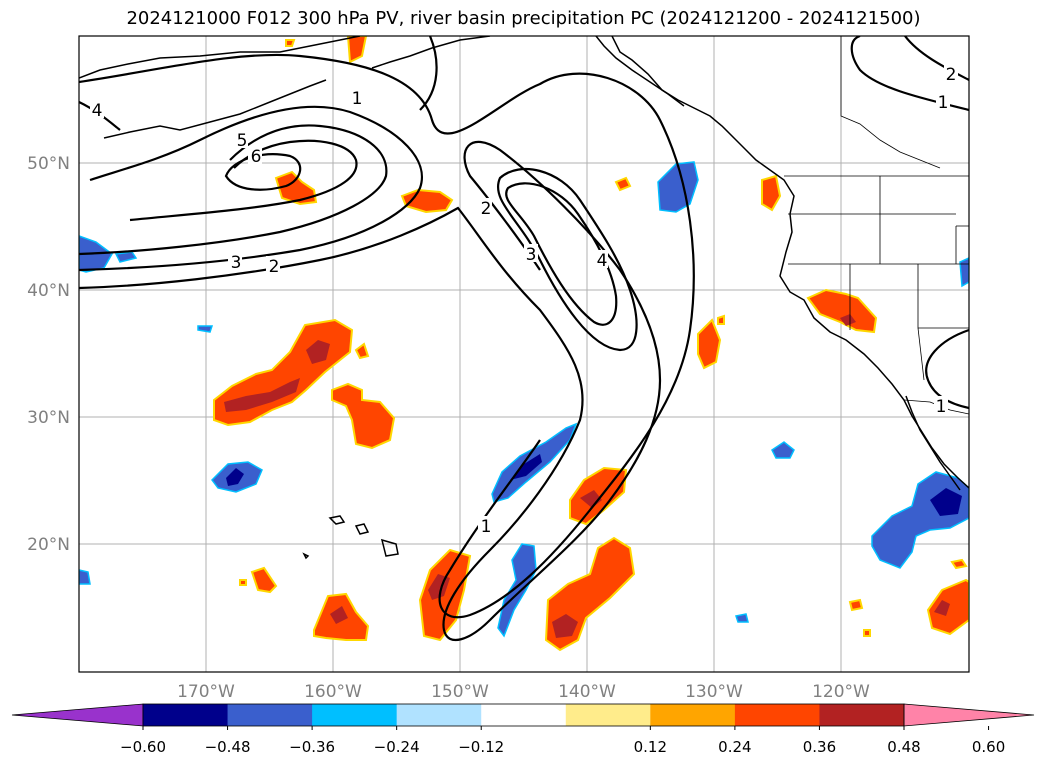 Image resolution: width=1047 pixels, height=765 pixels. Describe the element at coordinates (890, 102) in the screenshot. I see `border-alaska-canada` at that location.